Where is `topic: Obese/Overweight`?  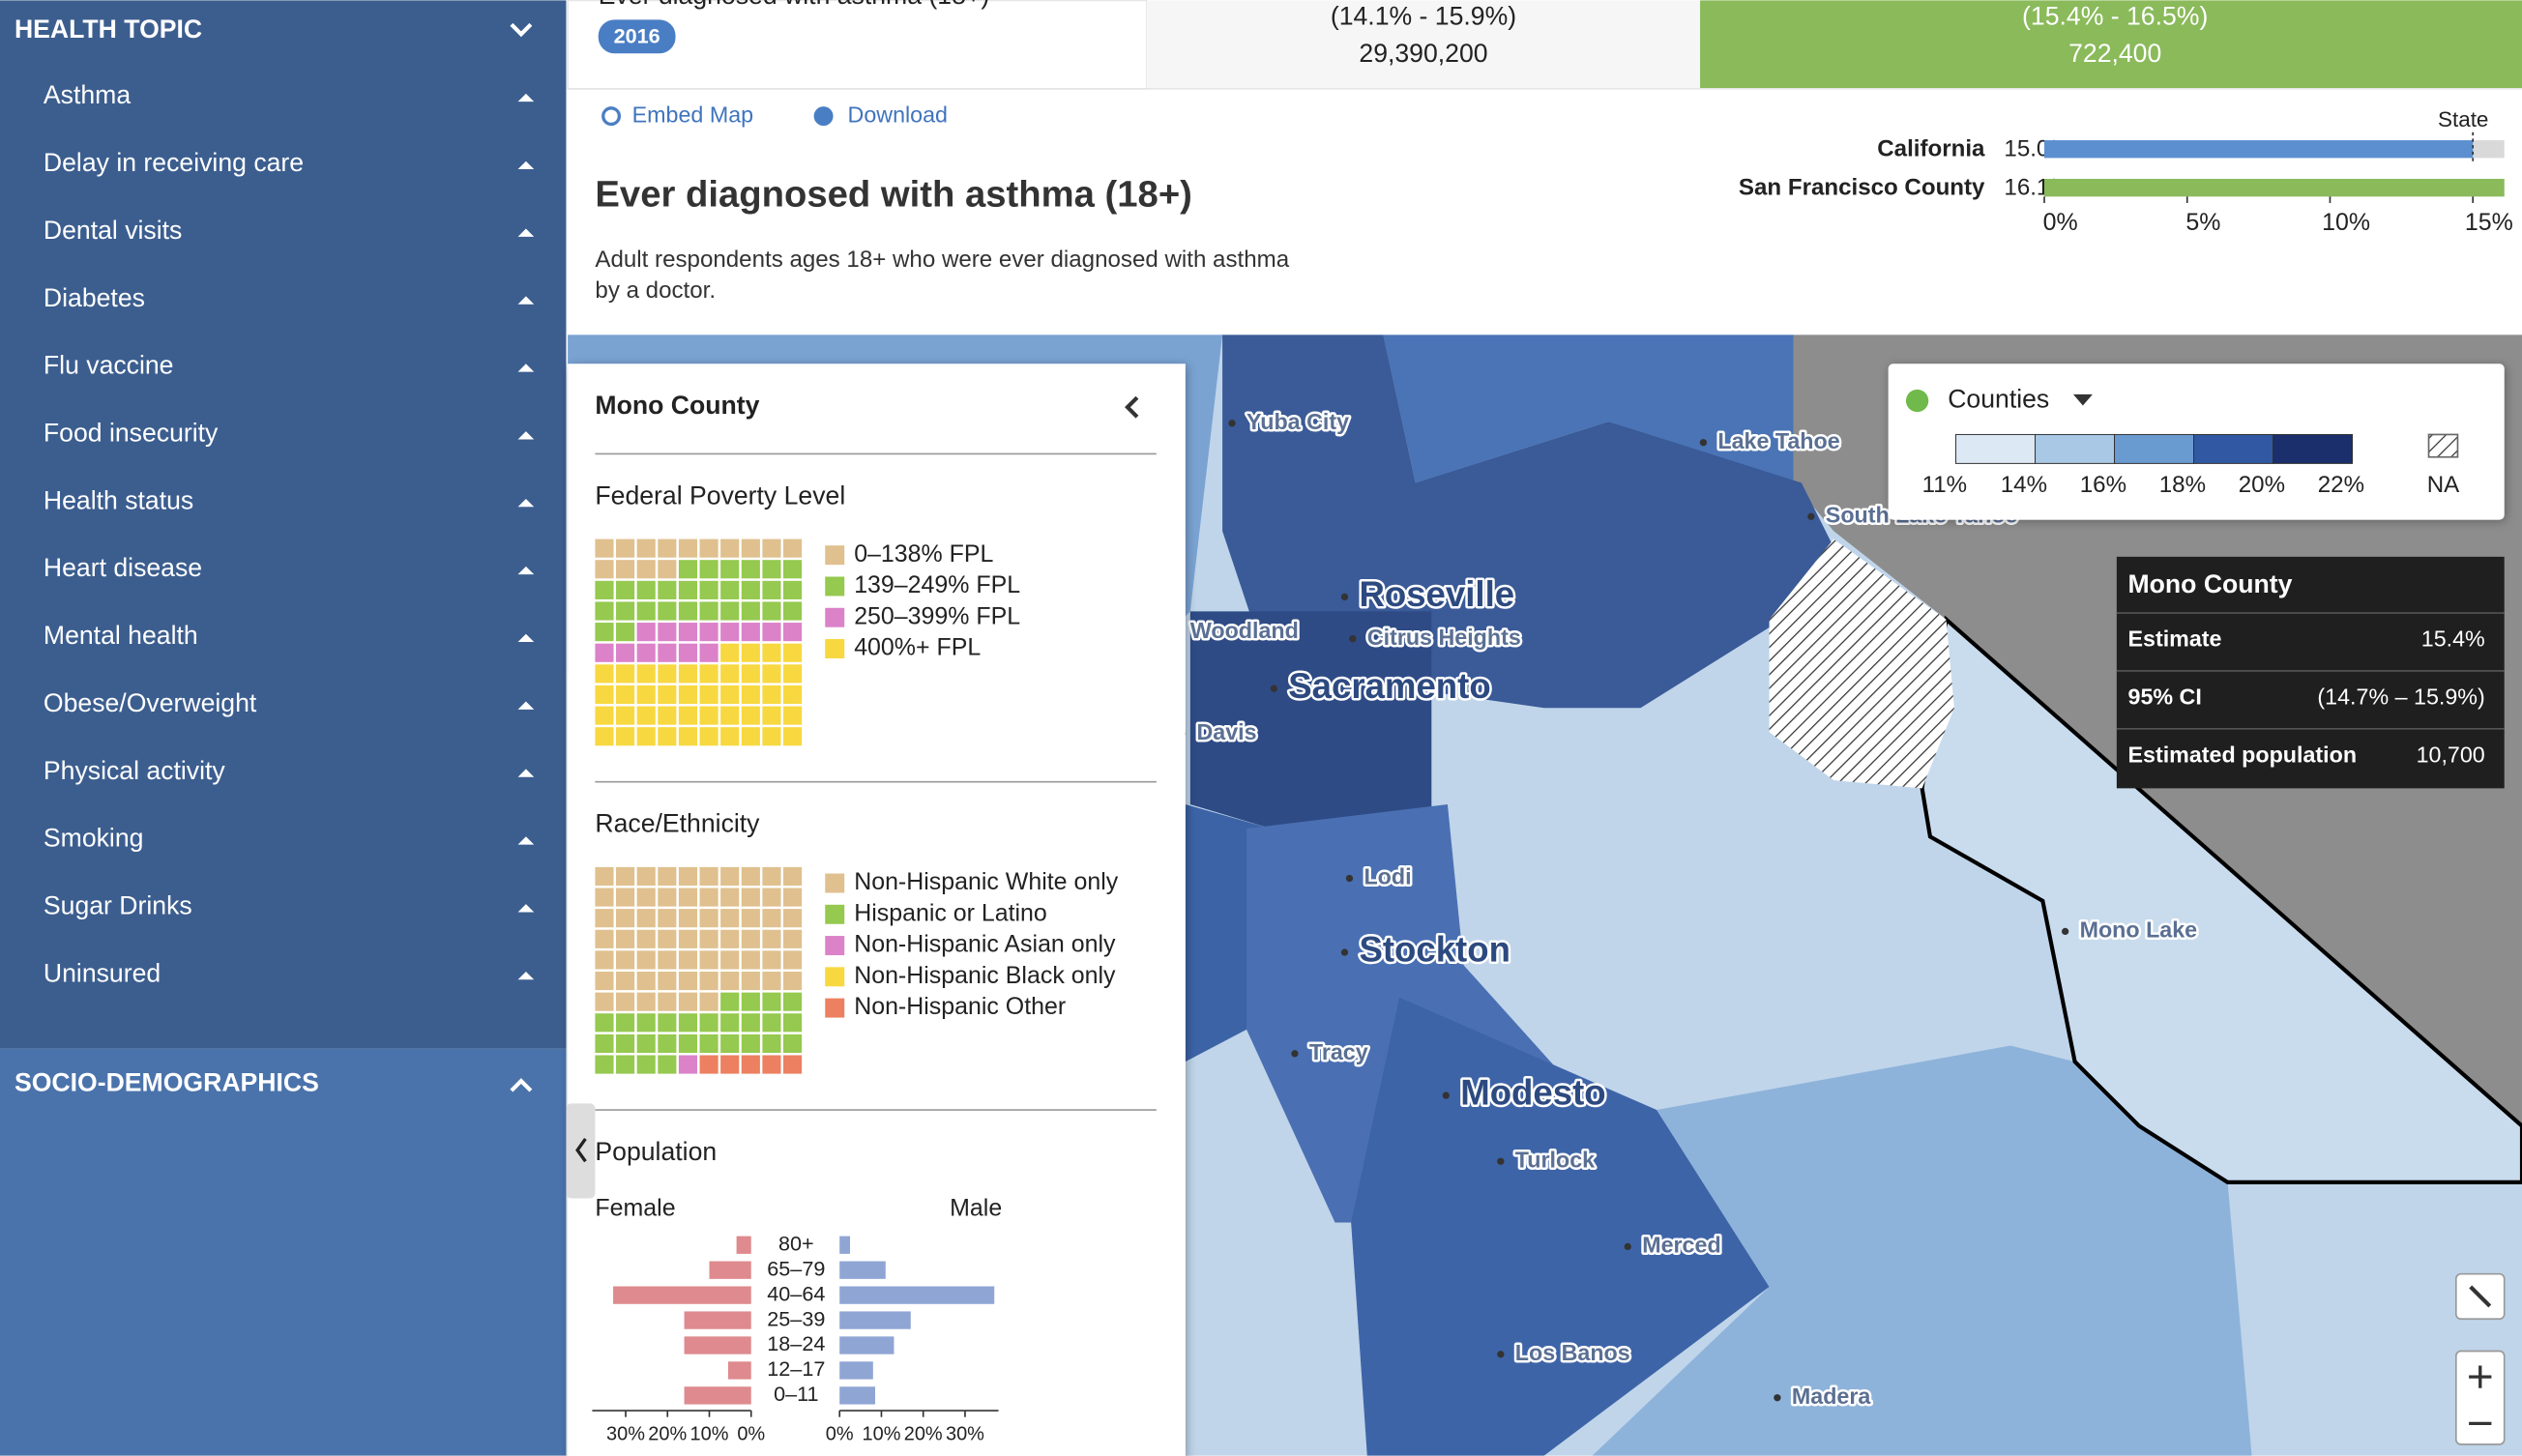 topic: Obese/Overweight is located at coordinates (150, 703).